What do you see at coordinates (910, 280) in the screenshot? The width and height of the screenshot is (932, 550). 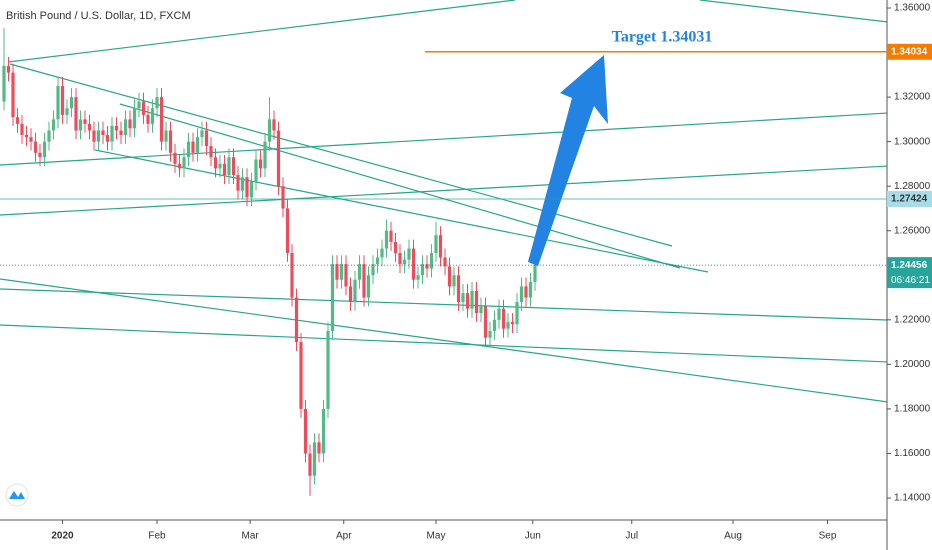 I see `countdown-label: 06:46:21` at bounding box center [910, 280].